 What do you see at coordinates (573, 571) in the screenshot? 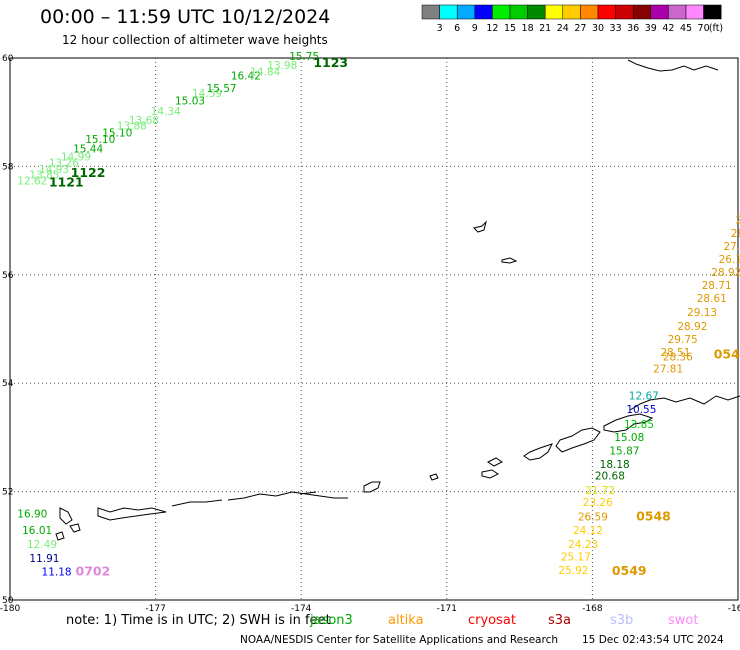
I see `wave-height-value: 25.92` at bounding box center [573, 571].